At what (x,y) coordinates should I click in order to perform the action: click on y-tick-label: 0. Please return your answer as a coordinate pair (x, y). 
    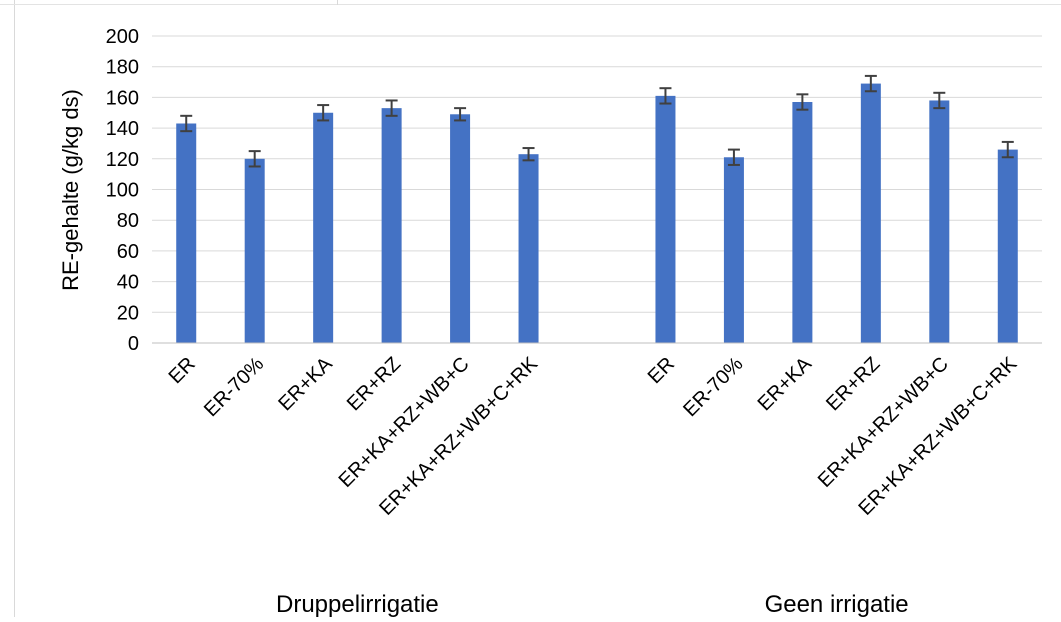
    Looking at the image, I should click on (133, 344).